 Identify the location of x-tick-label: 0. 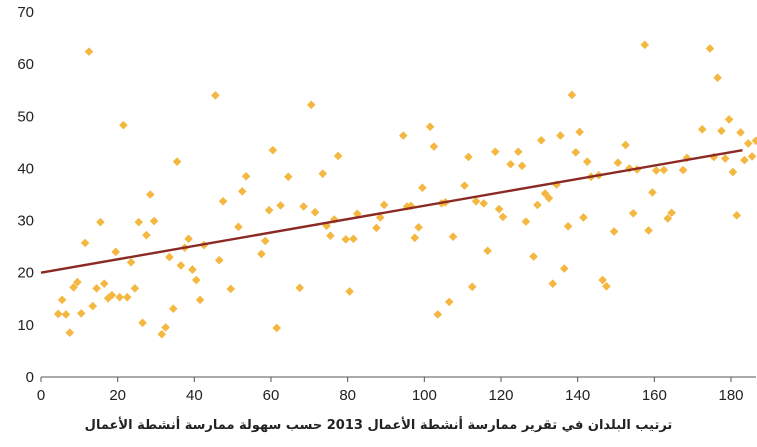
(41, 395).